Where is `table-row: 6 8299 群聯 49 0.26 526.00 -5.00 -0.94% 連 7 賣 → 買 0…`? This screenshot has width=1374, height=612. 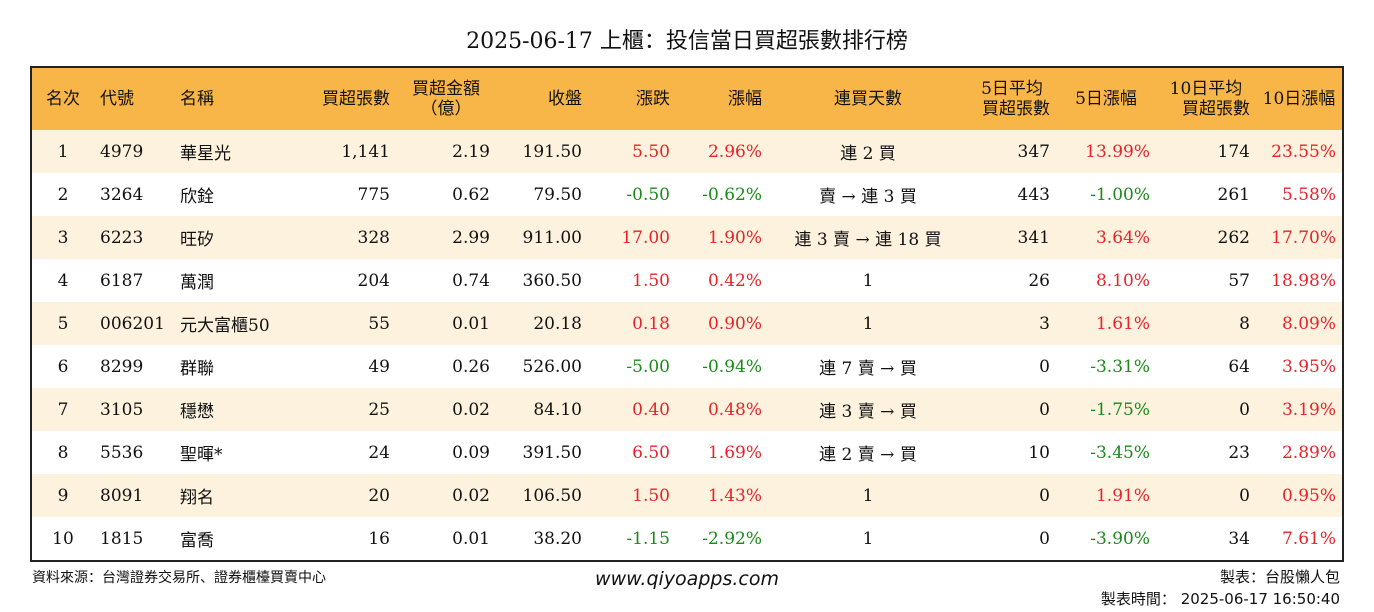
table-row: 6 8299 群聯 49 0.26 526.00 -5.00 -0.94% 連 7 賣 → 買 0… is located at coordinates (687, 366).